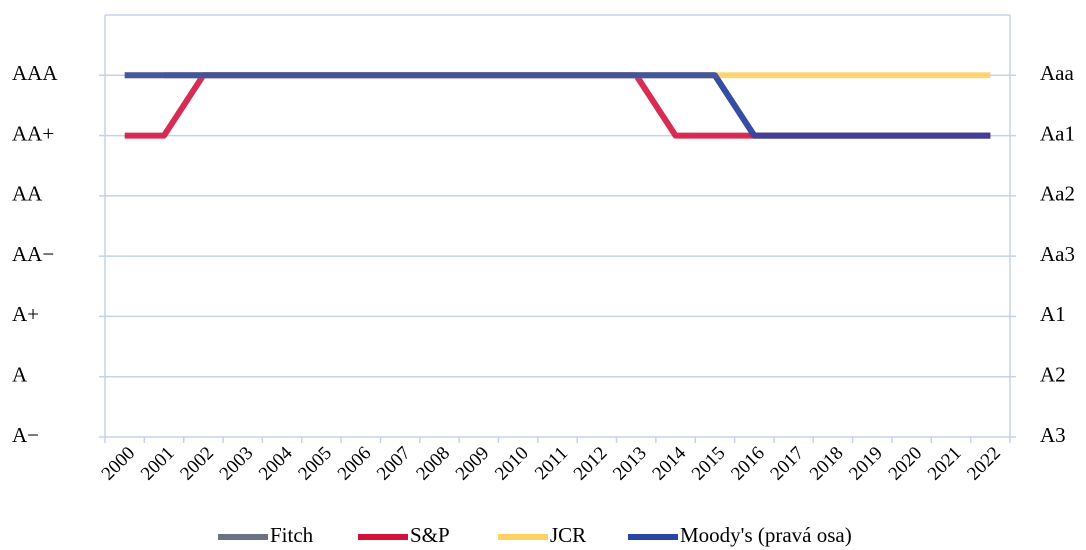 The height and width of the screenshot is (550, 1086). Describe the element at coordinates (25, 314) in the screenshot. I see `y-tick-label: A+` at that location.